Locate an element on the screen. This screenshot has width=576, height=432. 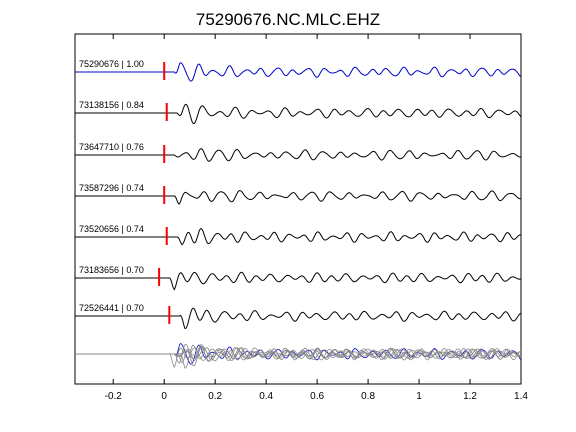
trace-label: 73138156 | 0.84 is located at coordinates (111, 105).